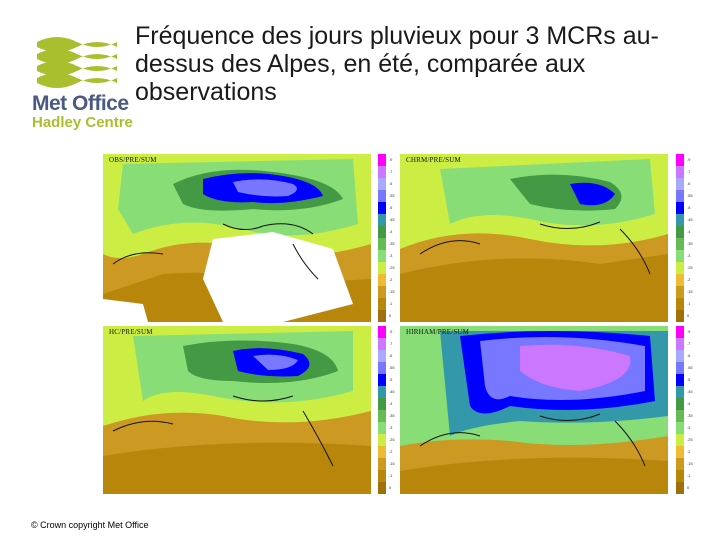  I want to click on met-office-waves-icon, so click(77, 62).